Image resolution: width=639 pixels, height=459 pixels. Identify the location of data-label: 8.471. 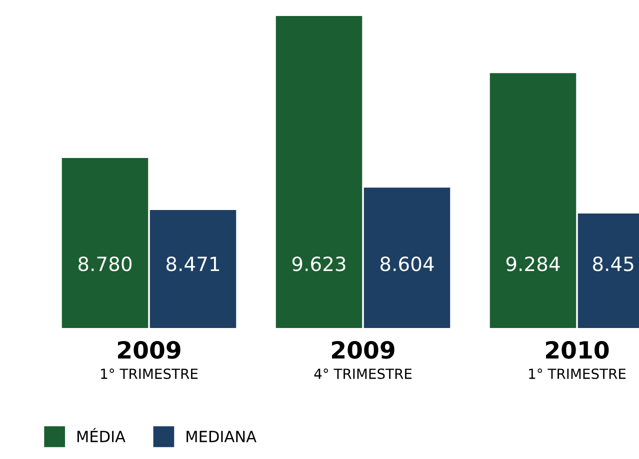
(193, 264).